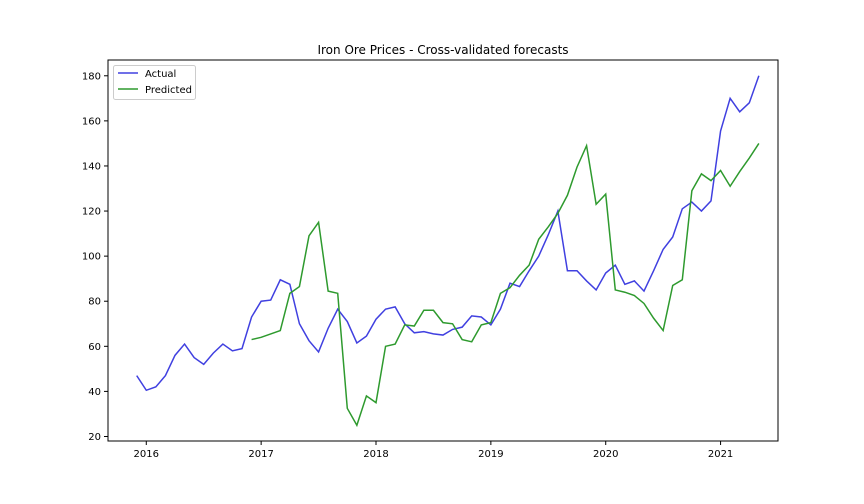  I want to click on y-tick-label: 80, so click(94, 302).